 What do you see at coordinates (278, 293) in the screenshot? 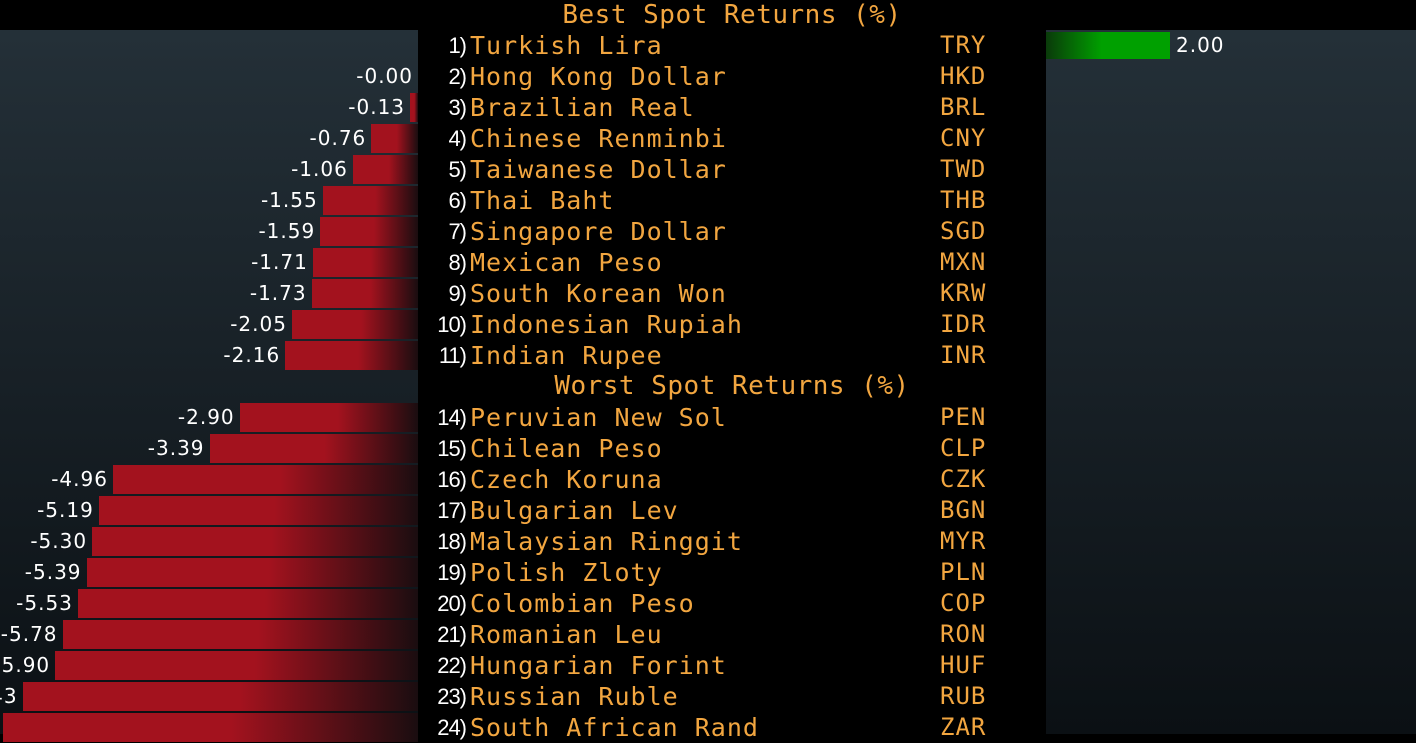
I see `value-label: -1.73` at bounding box center [278, 293].